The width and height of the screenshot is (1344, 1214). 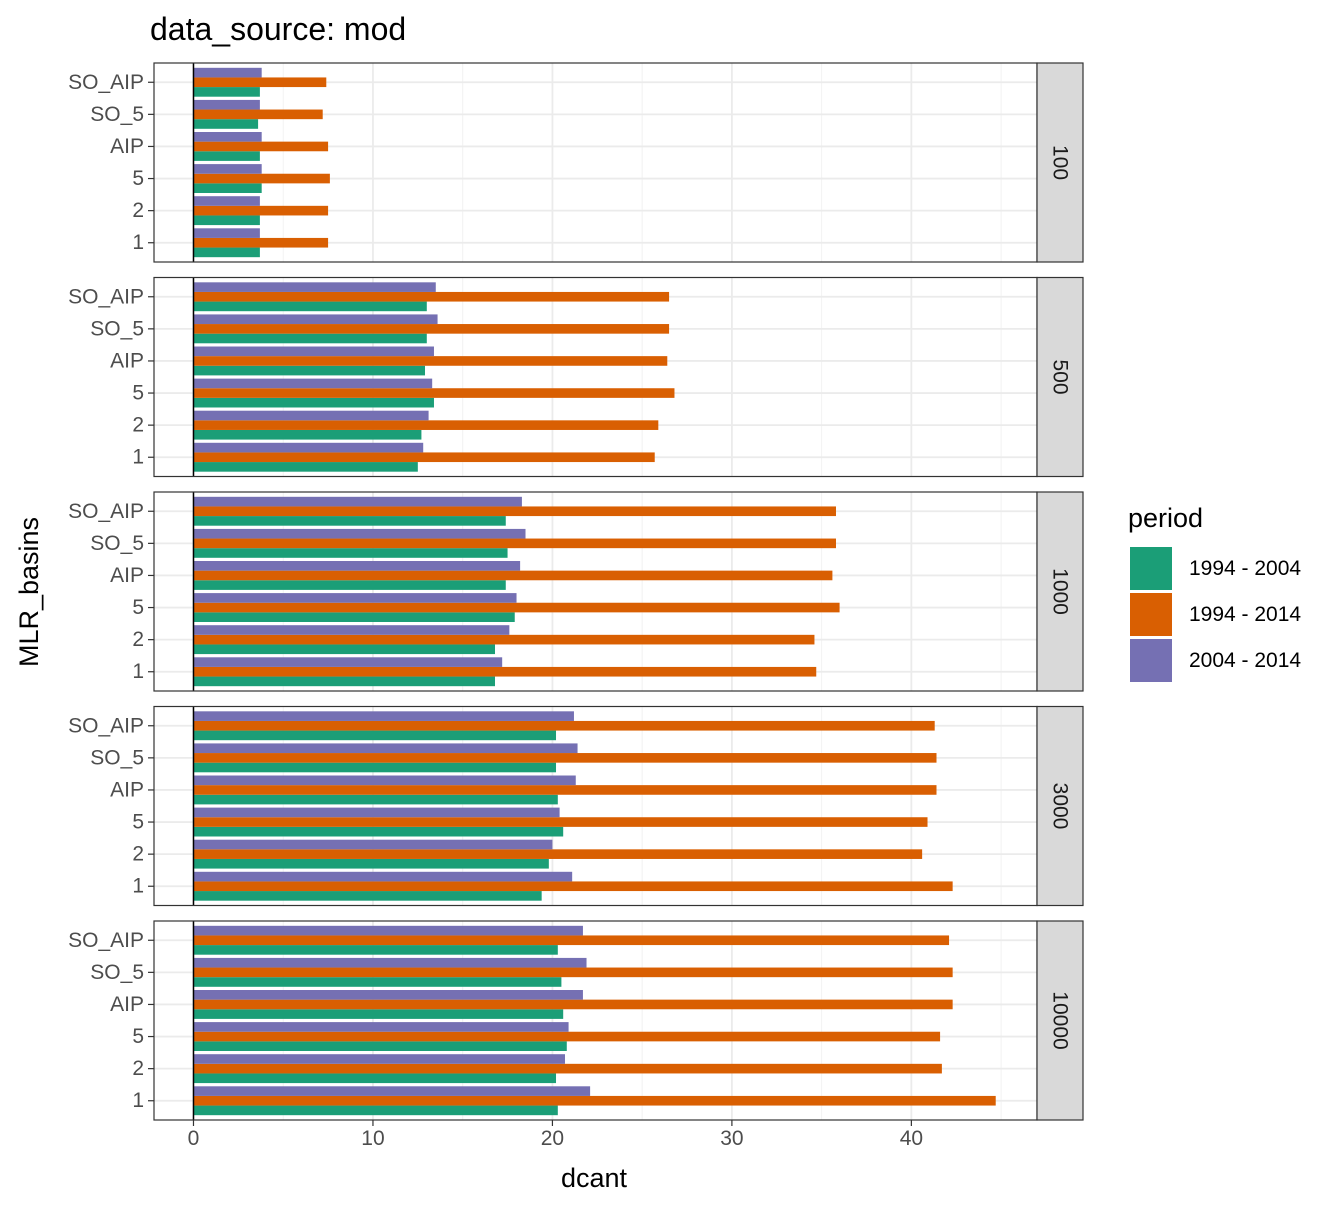 I want to click on legend-entries: 1994 - 2004 1994 - 2014 2004 - 2014, so click(x=1215, y=614).